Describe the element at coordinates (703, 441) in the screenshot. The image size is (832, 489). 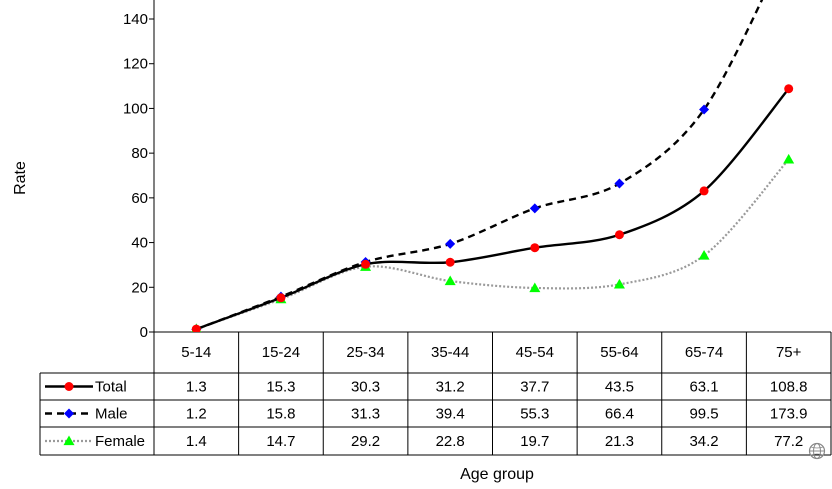
I see `table-cell-value: 34.2` at that location.